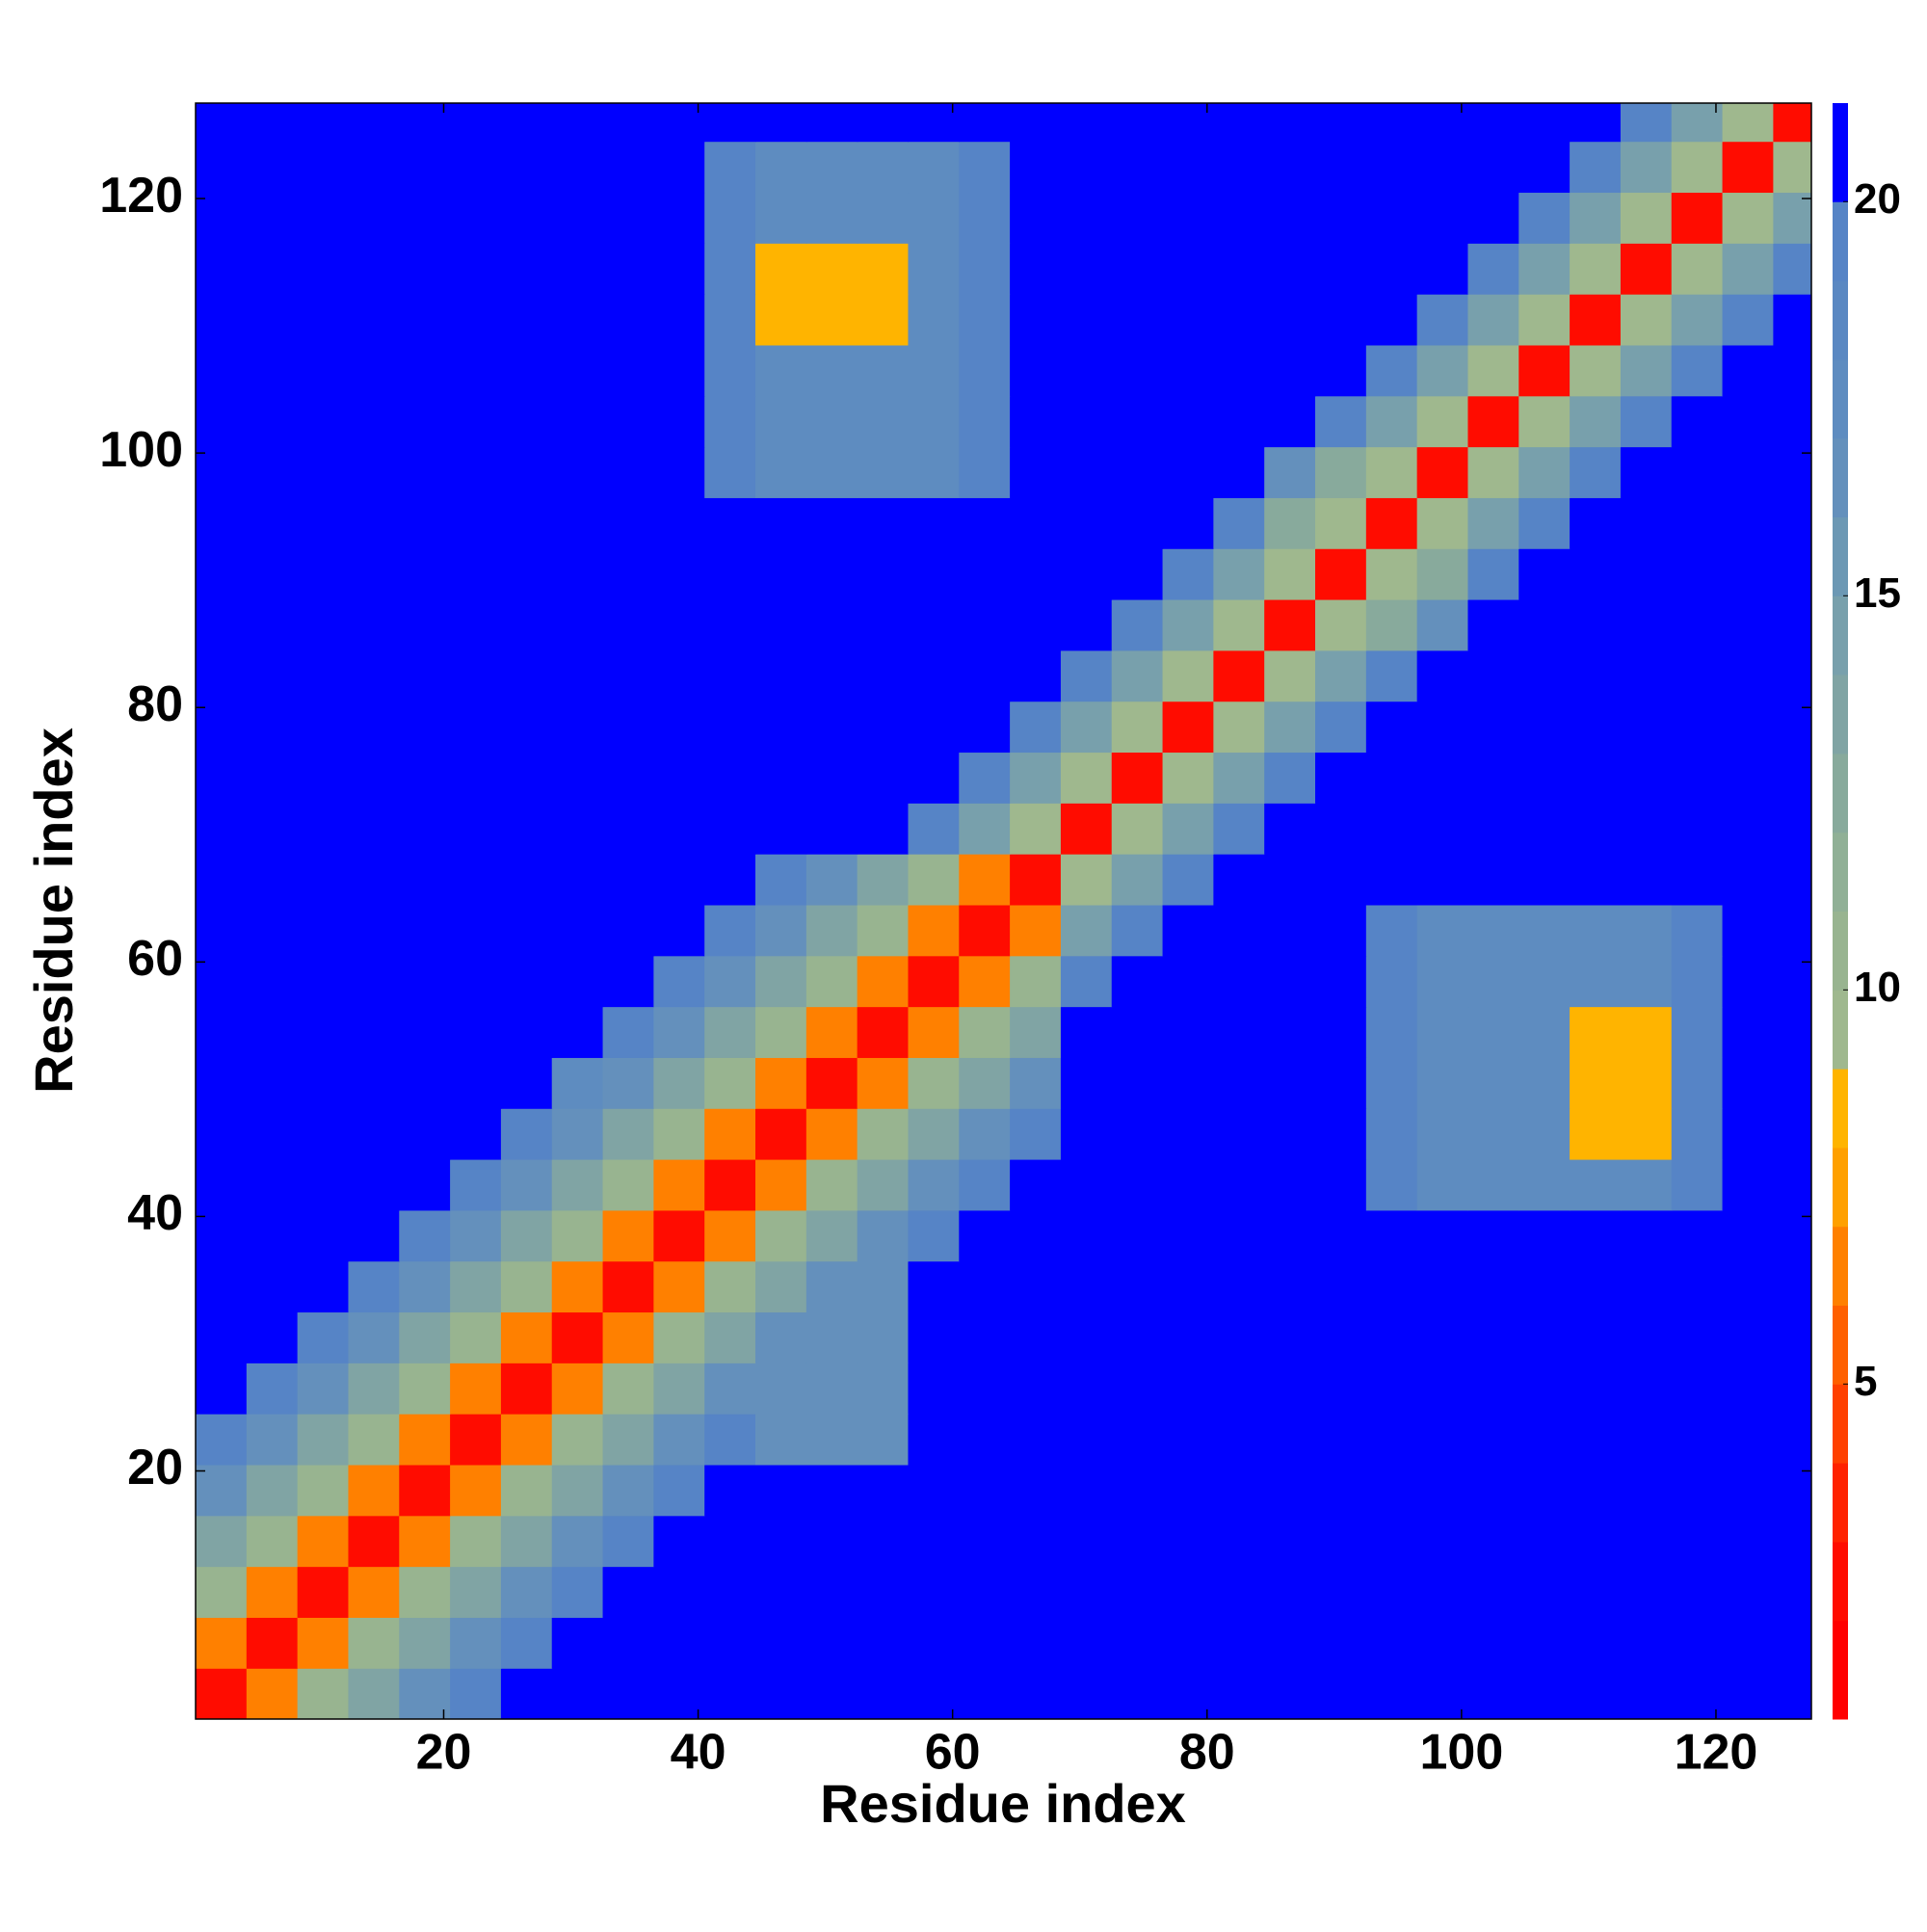  Describe the element at coordinates (1878, 593) in the screenshot. I see `colorbar-tick-label: 15` at that location.